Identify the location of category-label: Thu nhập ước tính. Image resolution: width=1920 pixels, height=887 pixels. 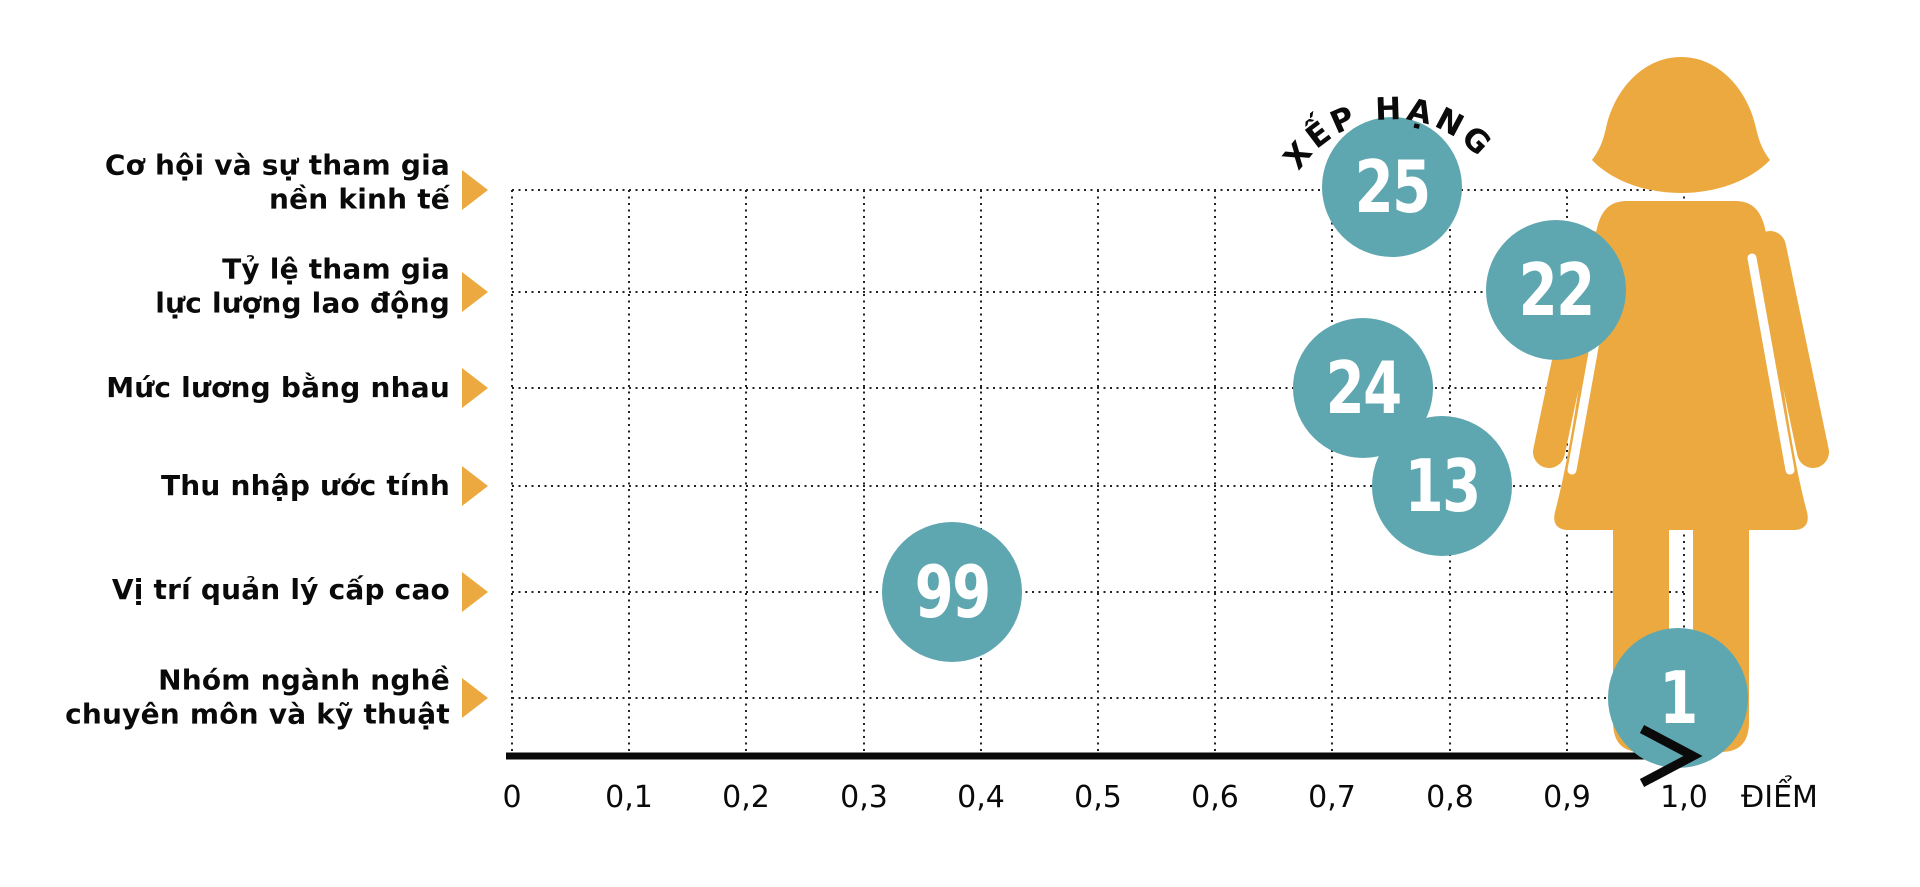
(305, 486).